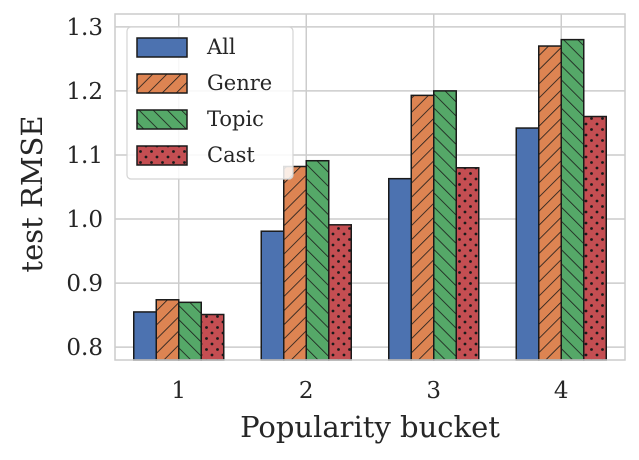 The height and width of the screenshot is (460, 639). What do you see at coordinates (204, 83) in the screenshot?
I see `legend-entry-genre: Genre` at bounding box center [204, 83].